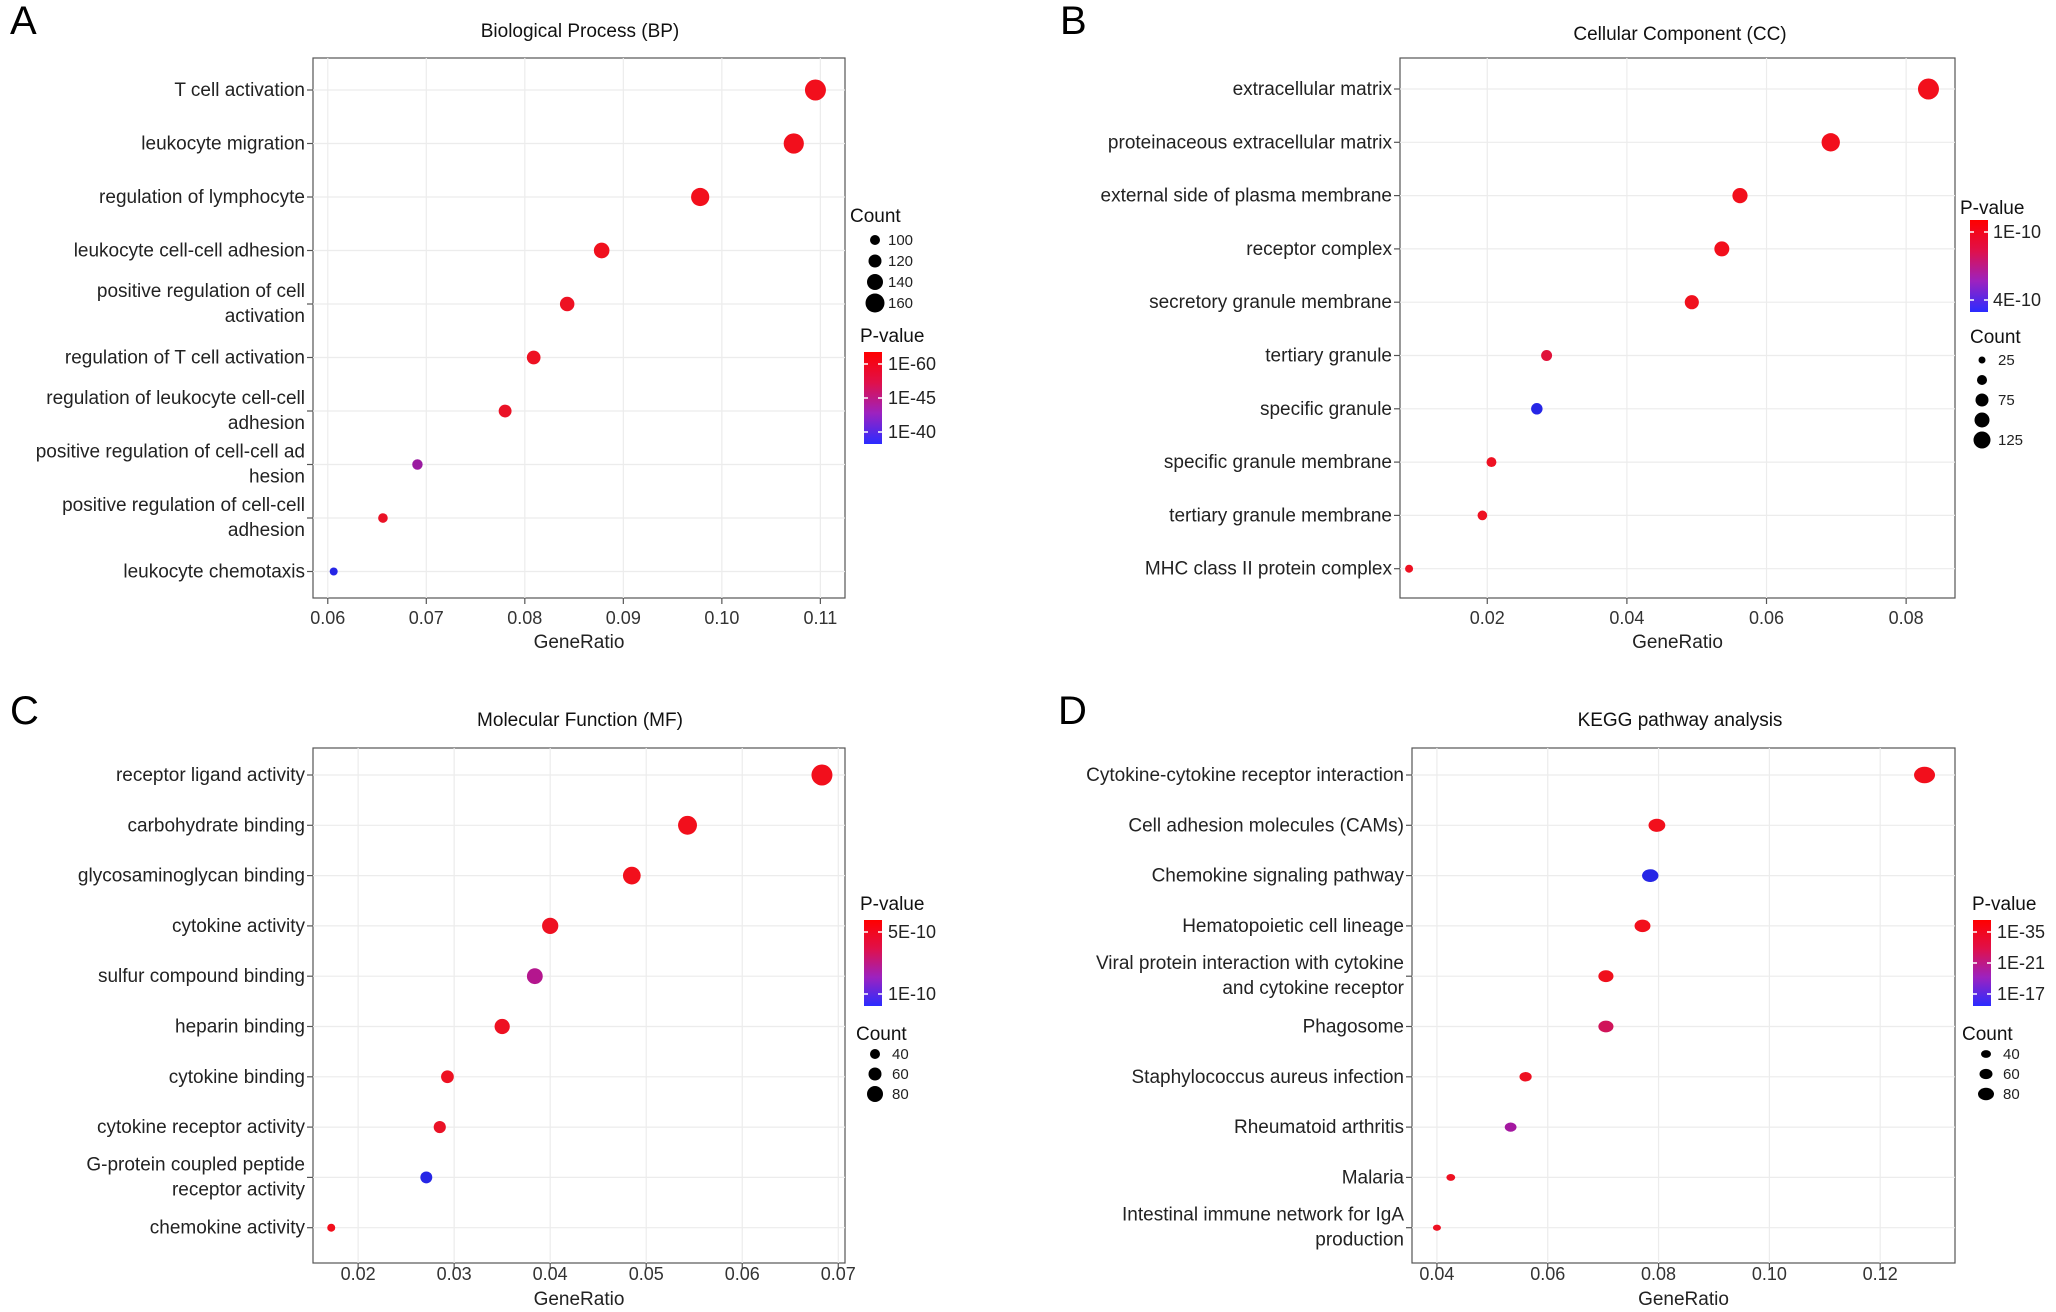 The height and width of the screenshot is (1312, 2056). I want to click on size-legend-label: 25, so click(2006, 360).